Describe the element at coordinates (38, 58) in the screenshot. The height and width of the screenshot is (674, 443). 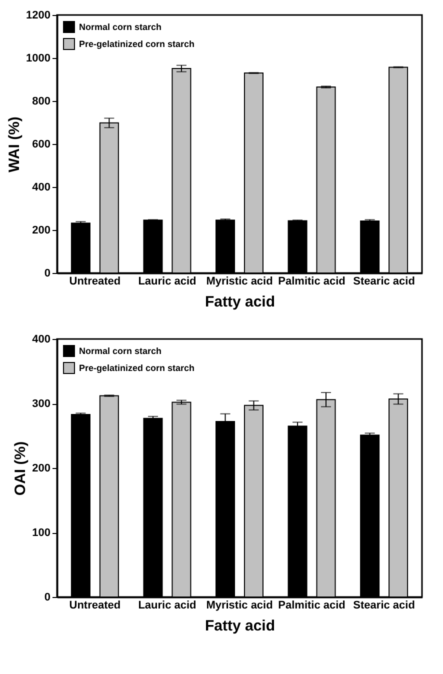
I see `y-tick-label: 1000` at that location.